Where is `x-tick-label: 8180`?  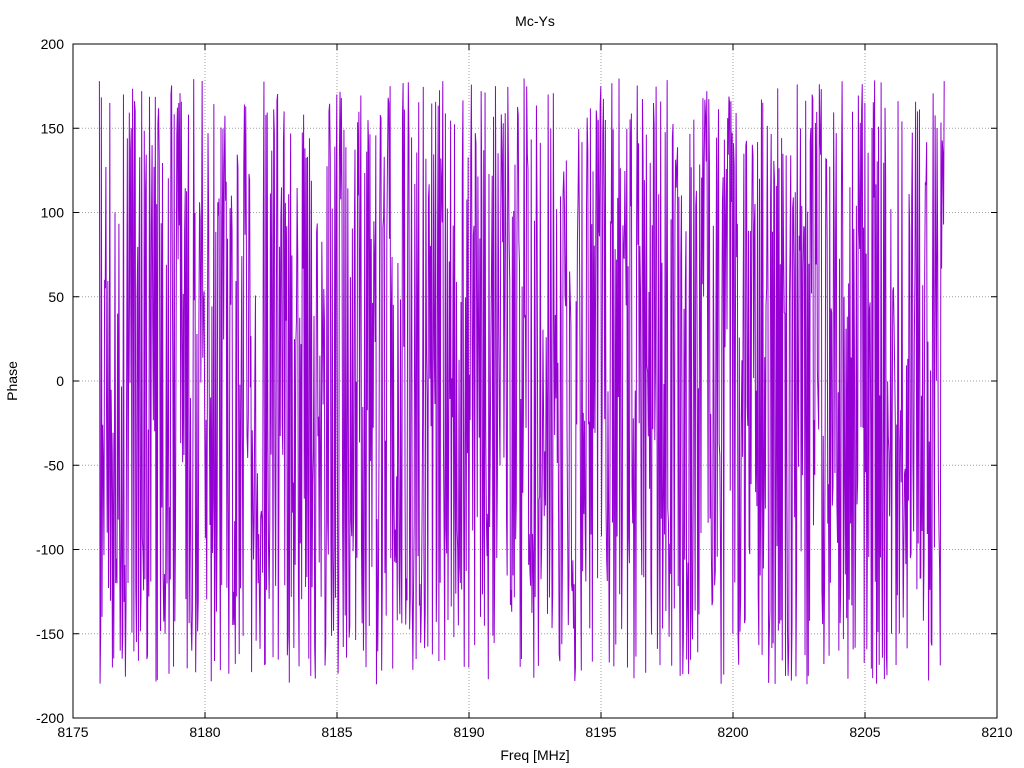
x-tick-label: 8180 is located at coordinates (204, 732).